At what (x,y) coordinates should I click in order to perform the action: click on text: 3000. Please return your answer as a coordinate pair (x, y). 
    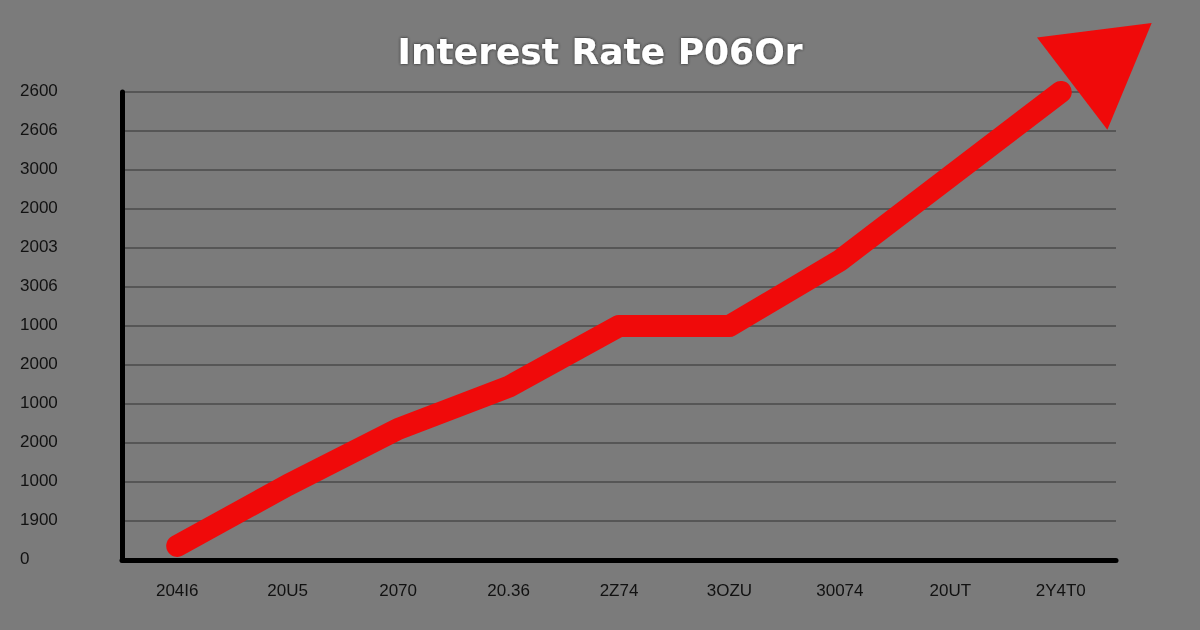
    Looking at the image, I should click on (39, 168).